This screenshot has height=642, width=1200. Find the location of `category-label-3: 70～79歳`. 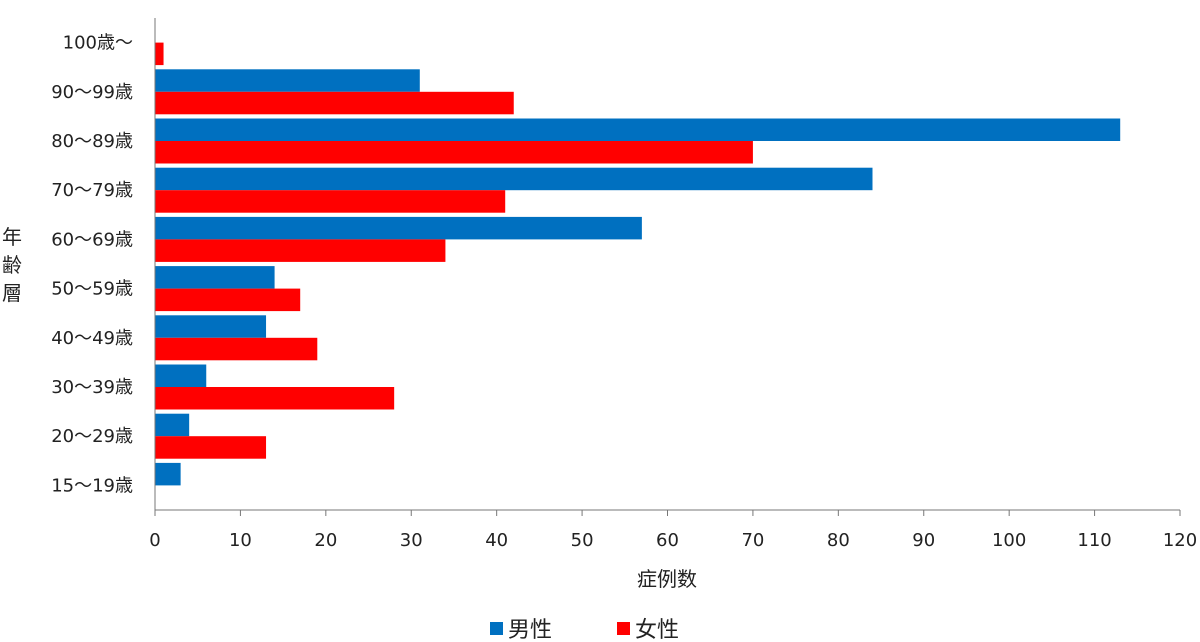

category-label-3: 70～79歳 is located at coordinates (92, 190).